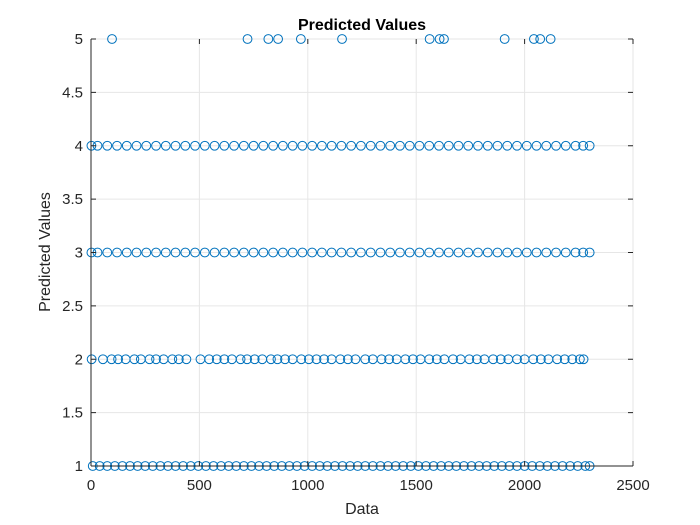 Image resolution: width=700 pixels, height=525 pixels. Describe the element at coordinates (307, 485) in the screenshot. I see `x-tick-label: 1000` at that location.